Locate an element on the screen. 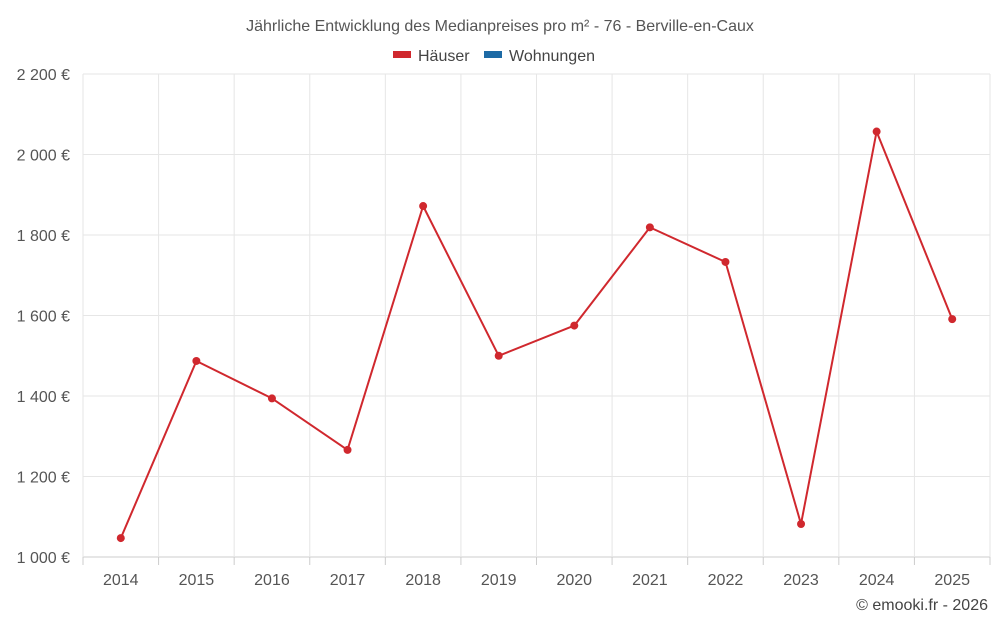  data-point-2020 is located at coordinates (574, 325).